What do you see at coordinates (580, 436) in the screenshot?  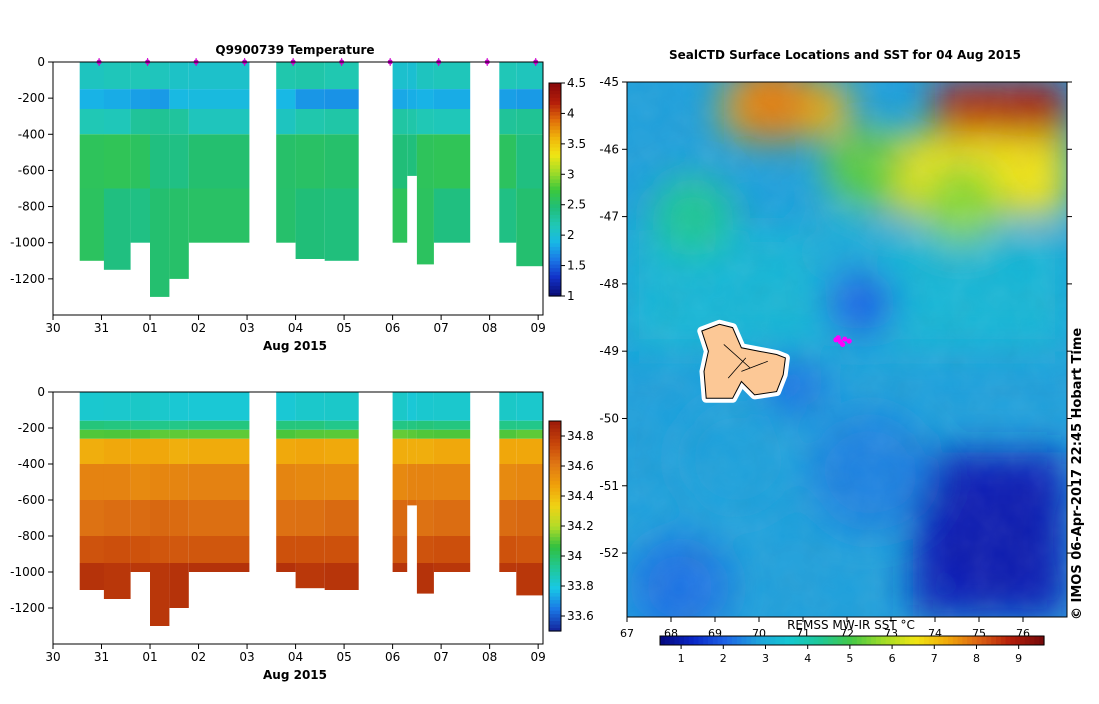 I see `colorbar-tick-label: 34.8` at bounding box center [580, 436].